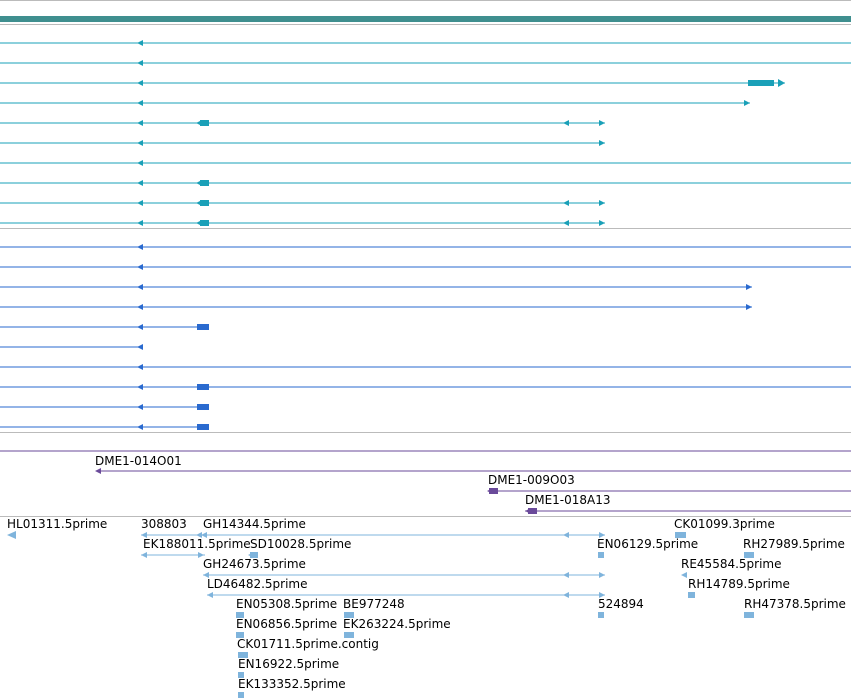 The height and width of the screenshot is (700, 851). Describe the element at coordinates (648, 544) in the screenshot. I see `est-label-en06129: EN06129.5prime` at that location.